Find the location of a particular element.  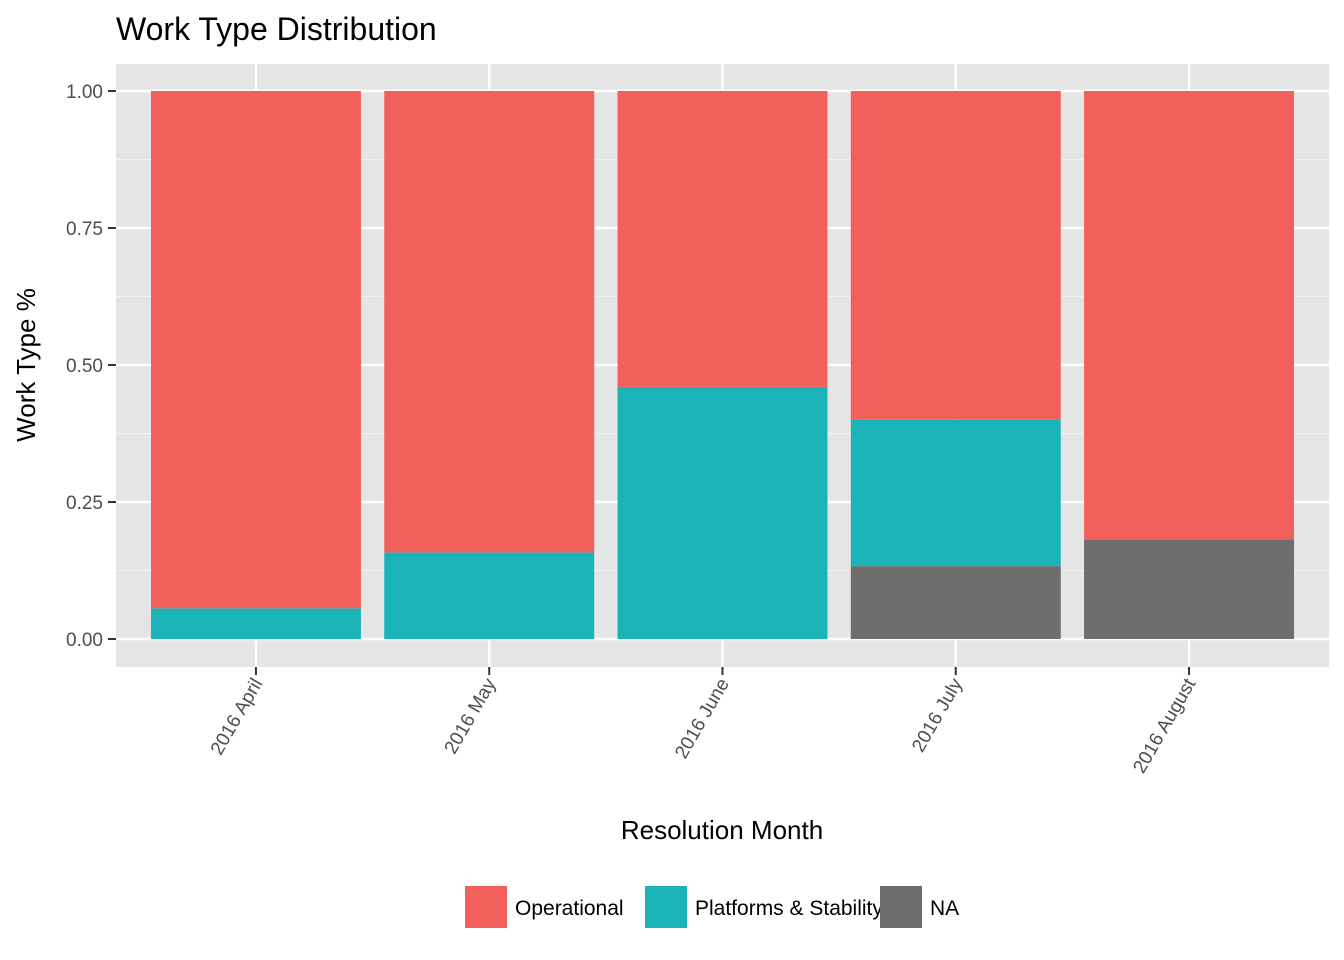

x-tick-label: 2016 August is located at coordinates (1164, 725).